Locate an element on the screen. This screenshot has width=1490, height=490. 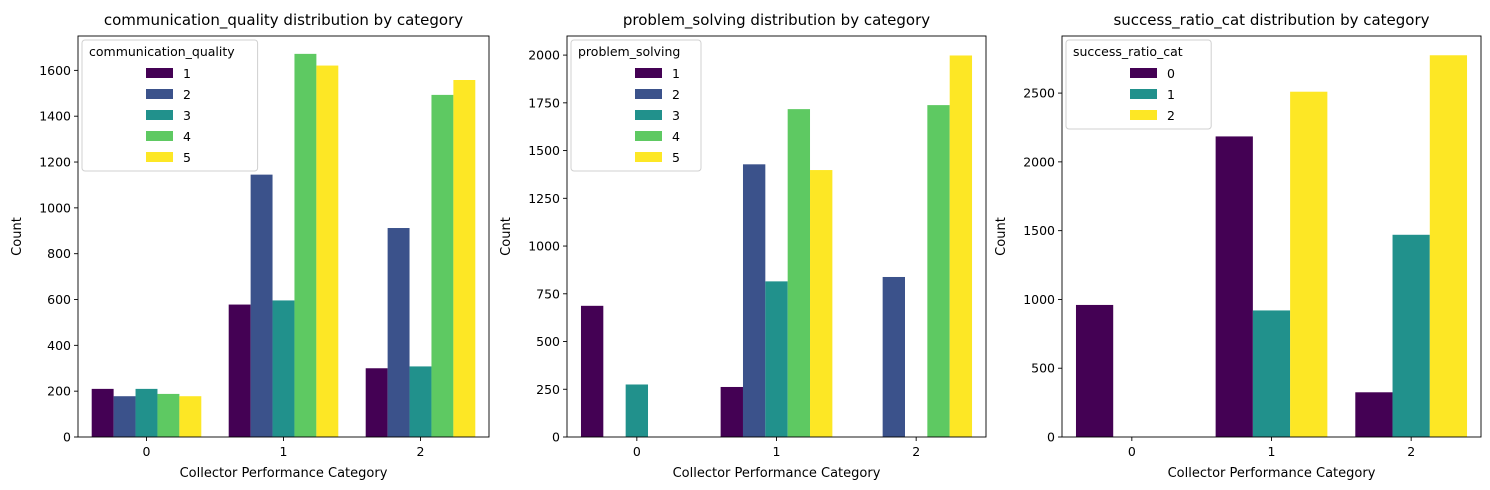
legend-label-0: 0 is located at coordinates (1171, 73).